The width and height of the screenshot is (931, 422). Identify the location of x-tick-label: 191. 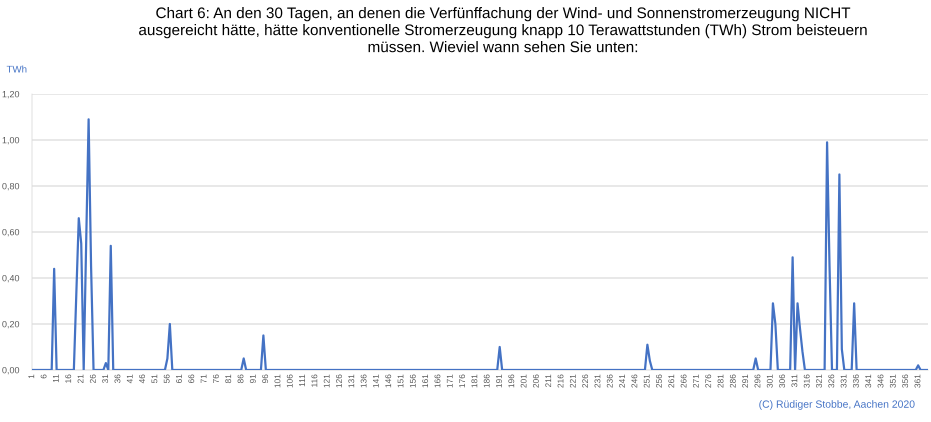
(499, 381).